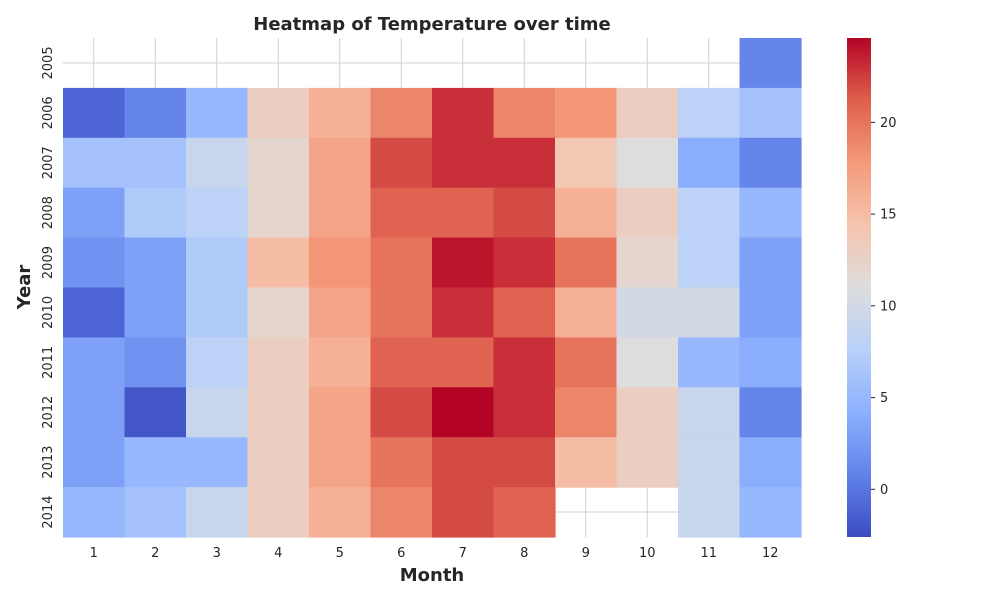 The image size is (1000, 600). I want to click on colorbar-tick-label: 5, so click(884, 398).